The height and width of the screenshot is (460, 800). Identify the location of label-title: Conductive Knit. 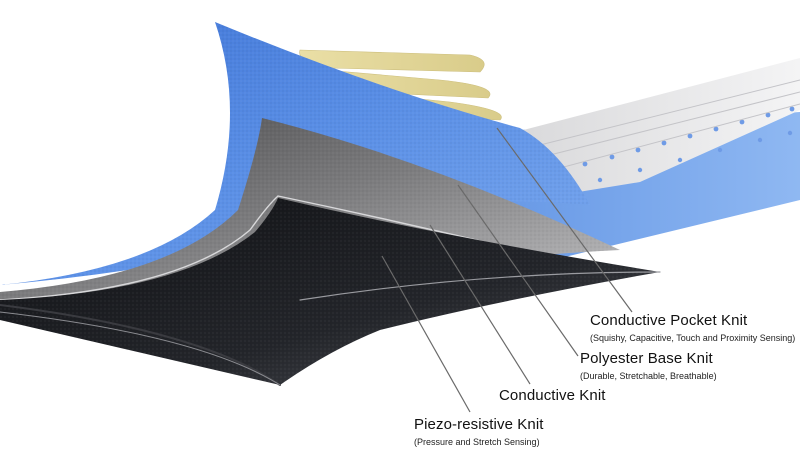
(552, 395).